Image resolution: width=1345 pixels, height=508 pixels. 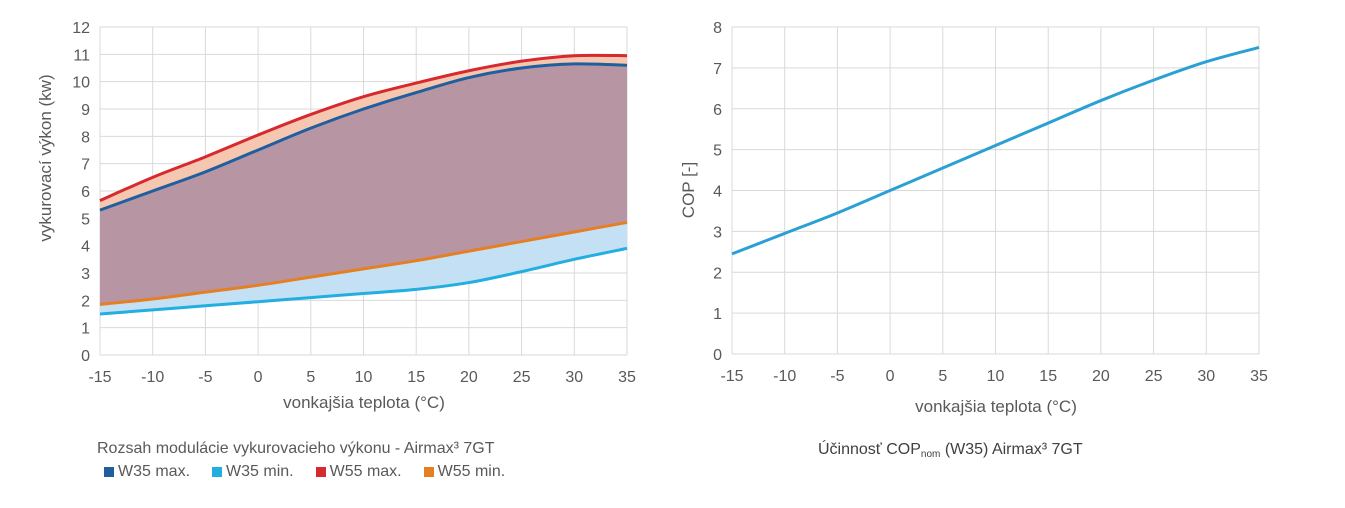 I want to click on right-y-axis-label: COP [-], so click(x=688, y=190).